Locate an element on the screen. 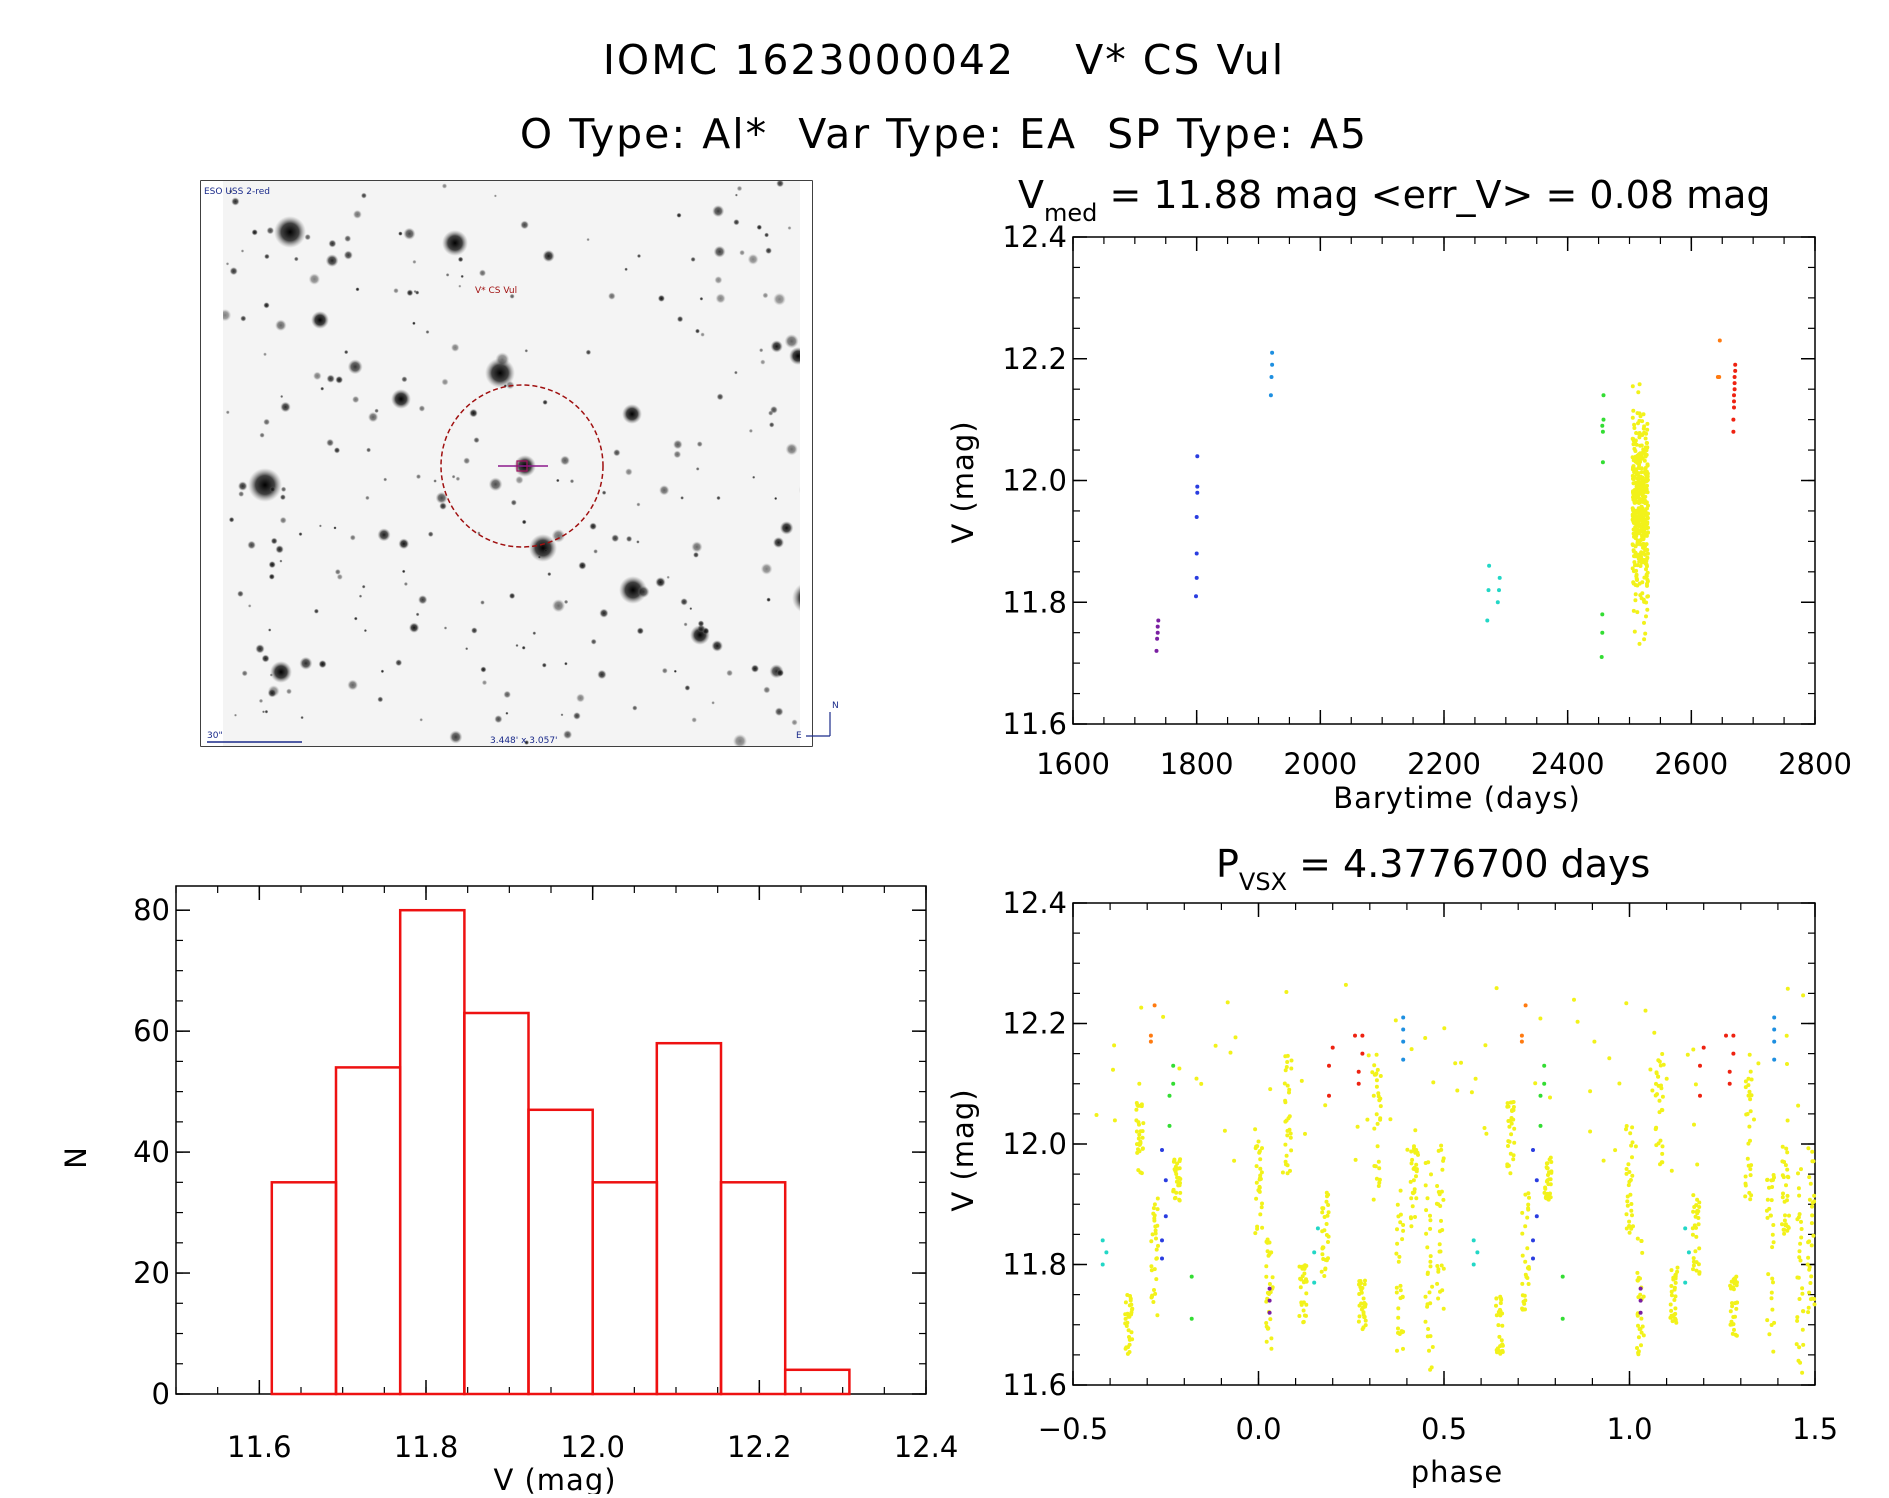 The height and width of the screenshot is (1498, 1889). histogram-ytick-label: 80 is located at coordinates (151, 910).